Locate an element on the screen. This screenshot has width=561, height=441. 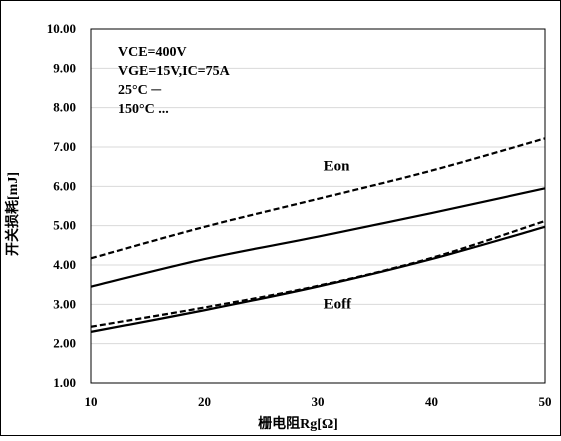
x-tick-label: 30 is located at coordinates (318, 401).